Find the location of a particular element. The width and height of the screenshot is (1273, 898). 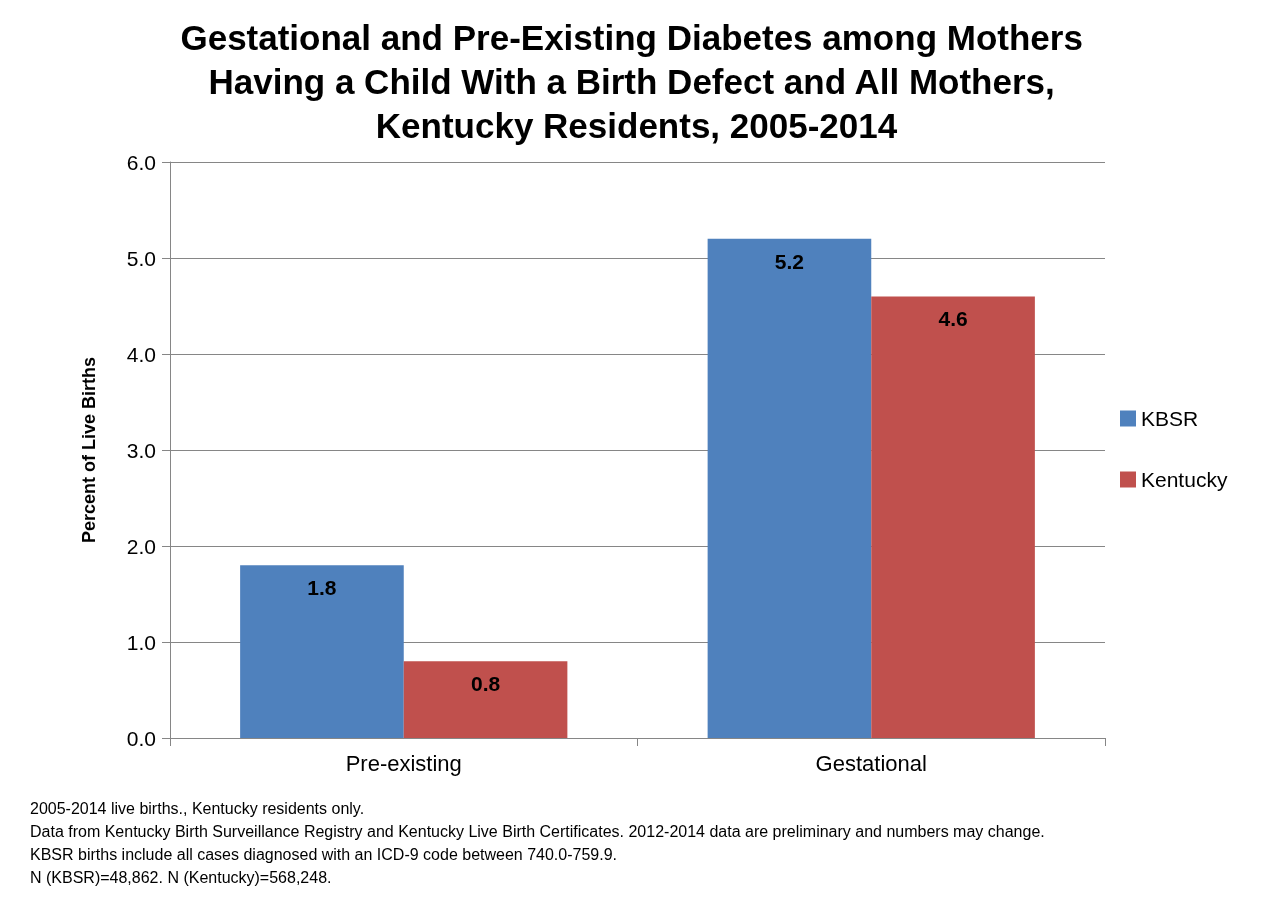

text: Data from Kentucky Birth Surveillance Registry and Kentucky Live Birth Certificates. 2012-2014 data are preliminary and numbers may change. is located at coordinates (537, 831).